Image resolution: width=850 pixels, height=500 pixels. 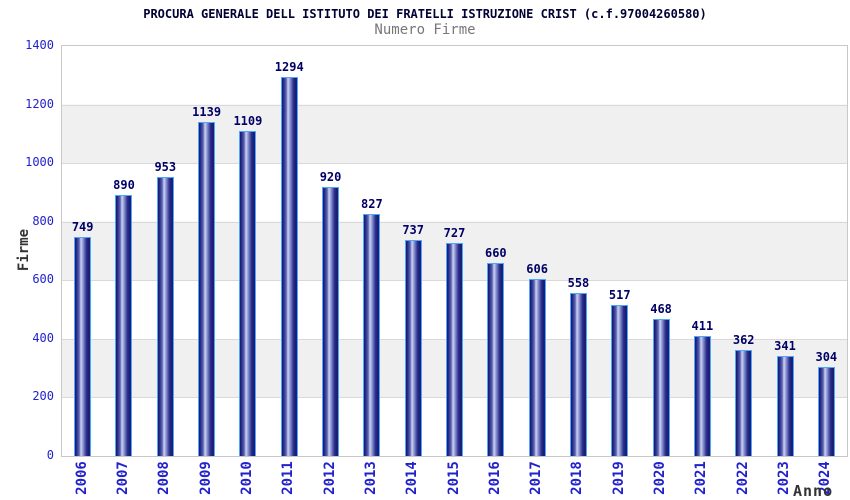 What do you see at coordinates (39, 103) in the screenshot?
I see `y-tick-label: 1200` at bounding box center [39, 103].